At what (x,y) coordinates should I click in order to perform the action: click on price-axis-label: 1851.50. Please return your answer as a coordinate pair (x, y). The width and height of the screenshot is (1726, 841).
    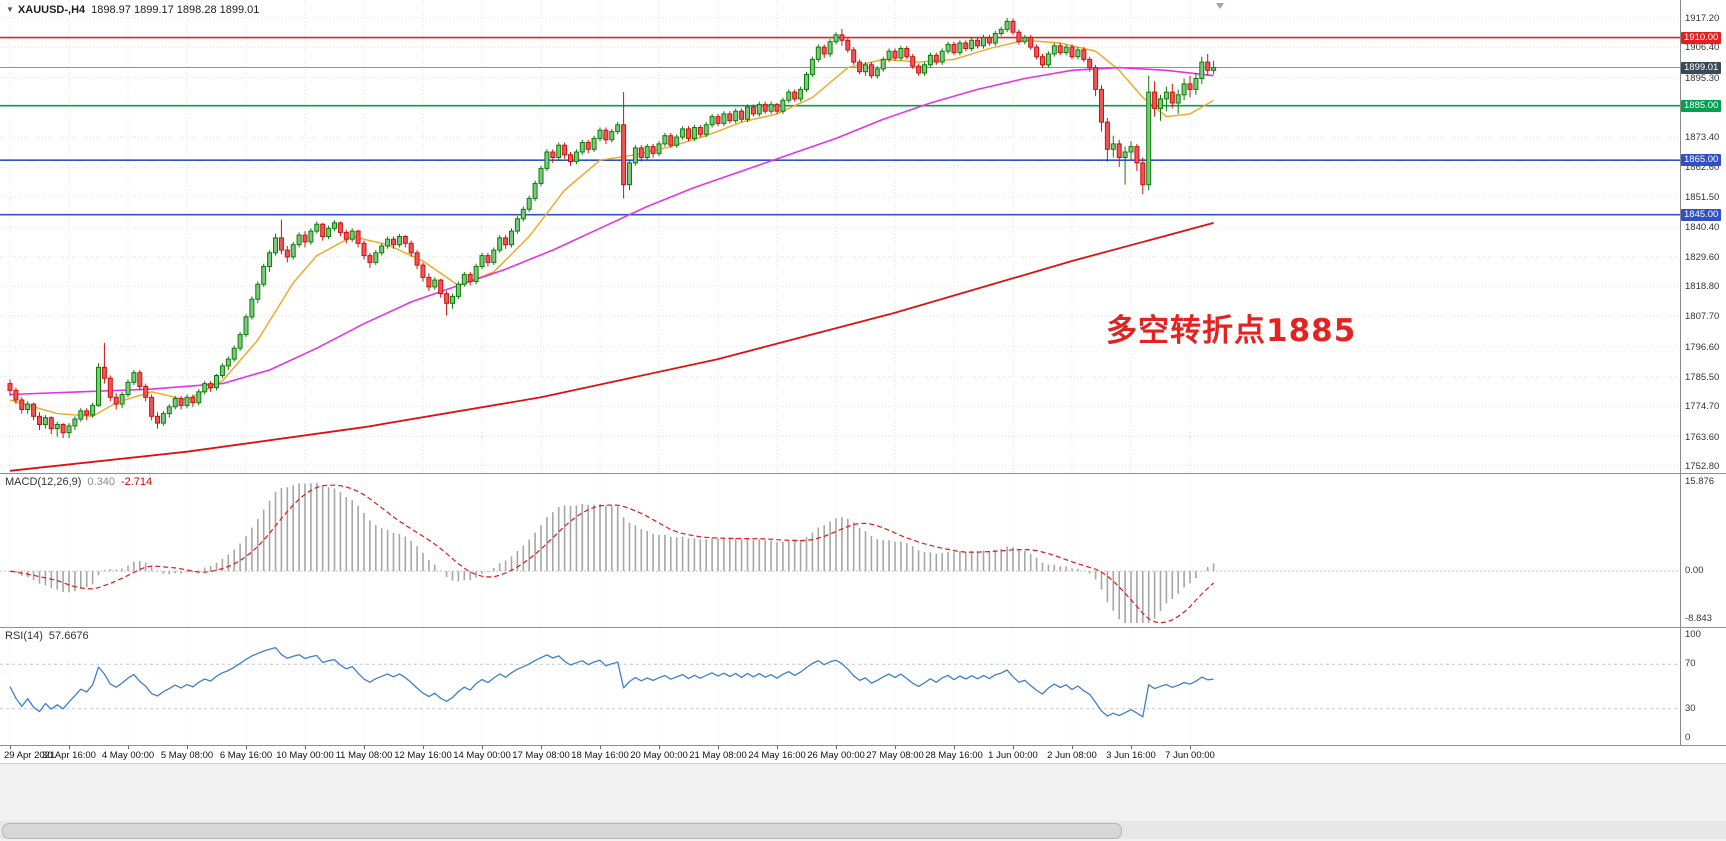
    Looking at the image, I should click on (1702, 197).